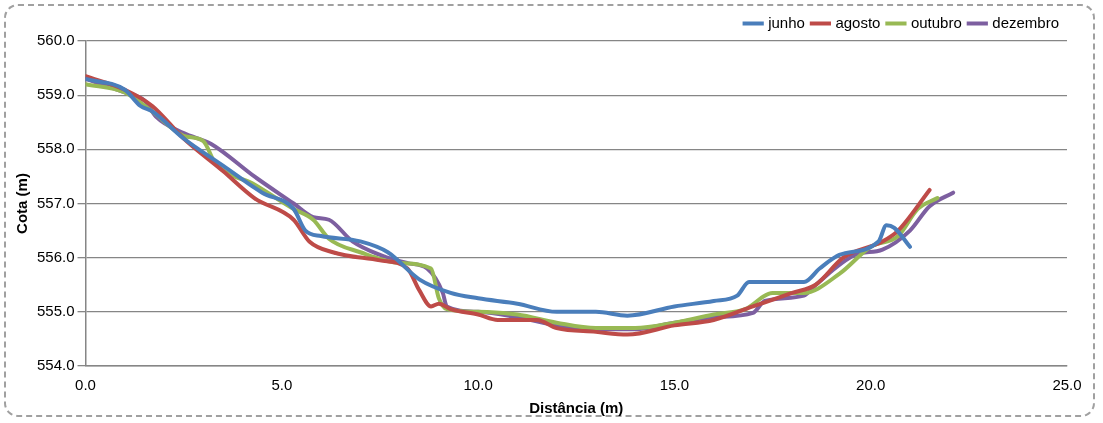 The height and width of the screenshot is (423, 1103). Describe the element at coordinates (55, 365) in the screenshot. I see `y-tick-label: 554.0` at that location.